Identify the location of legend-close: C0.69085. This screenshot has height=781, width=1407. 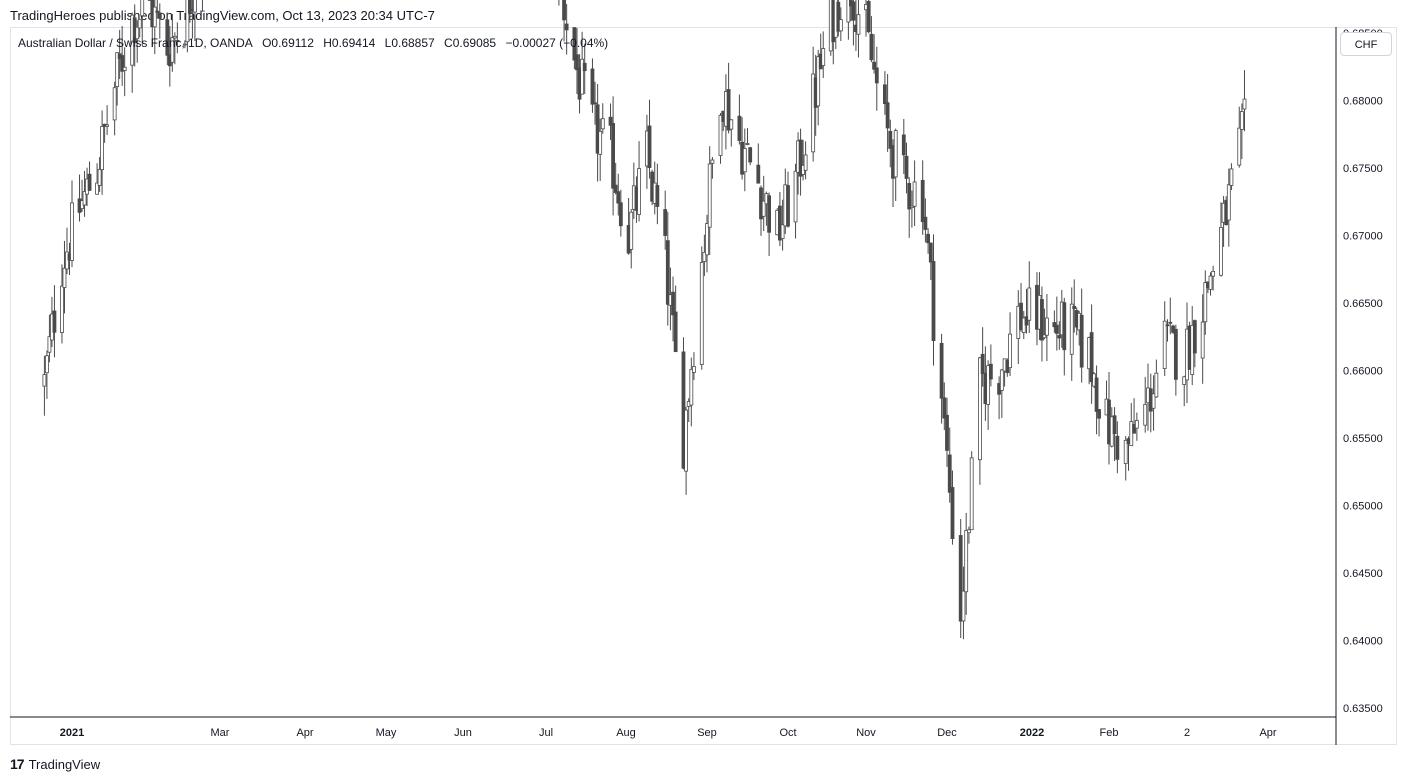
(470, 43).